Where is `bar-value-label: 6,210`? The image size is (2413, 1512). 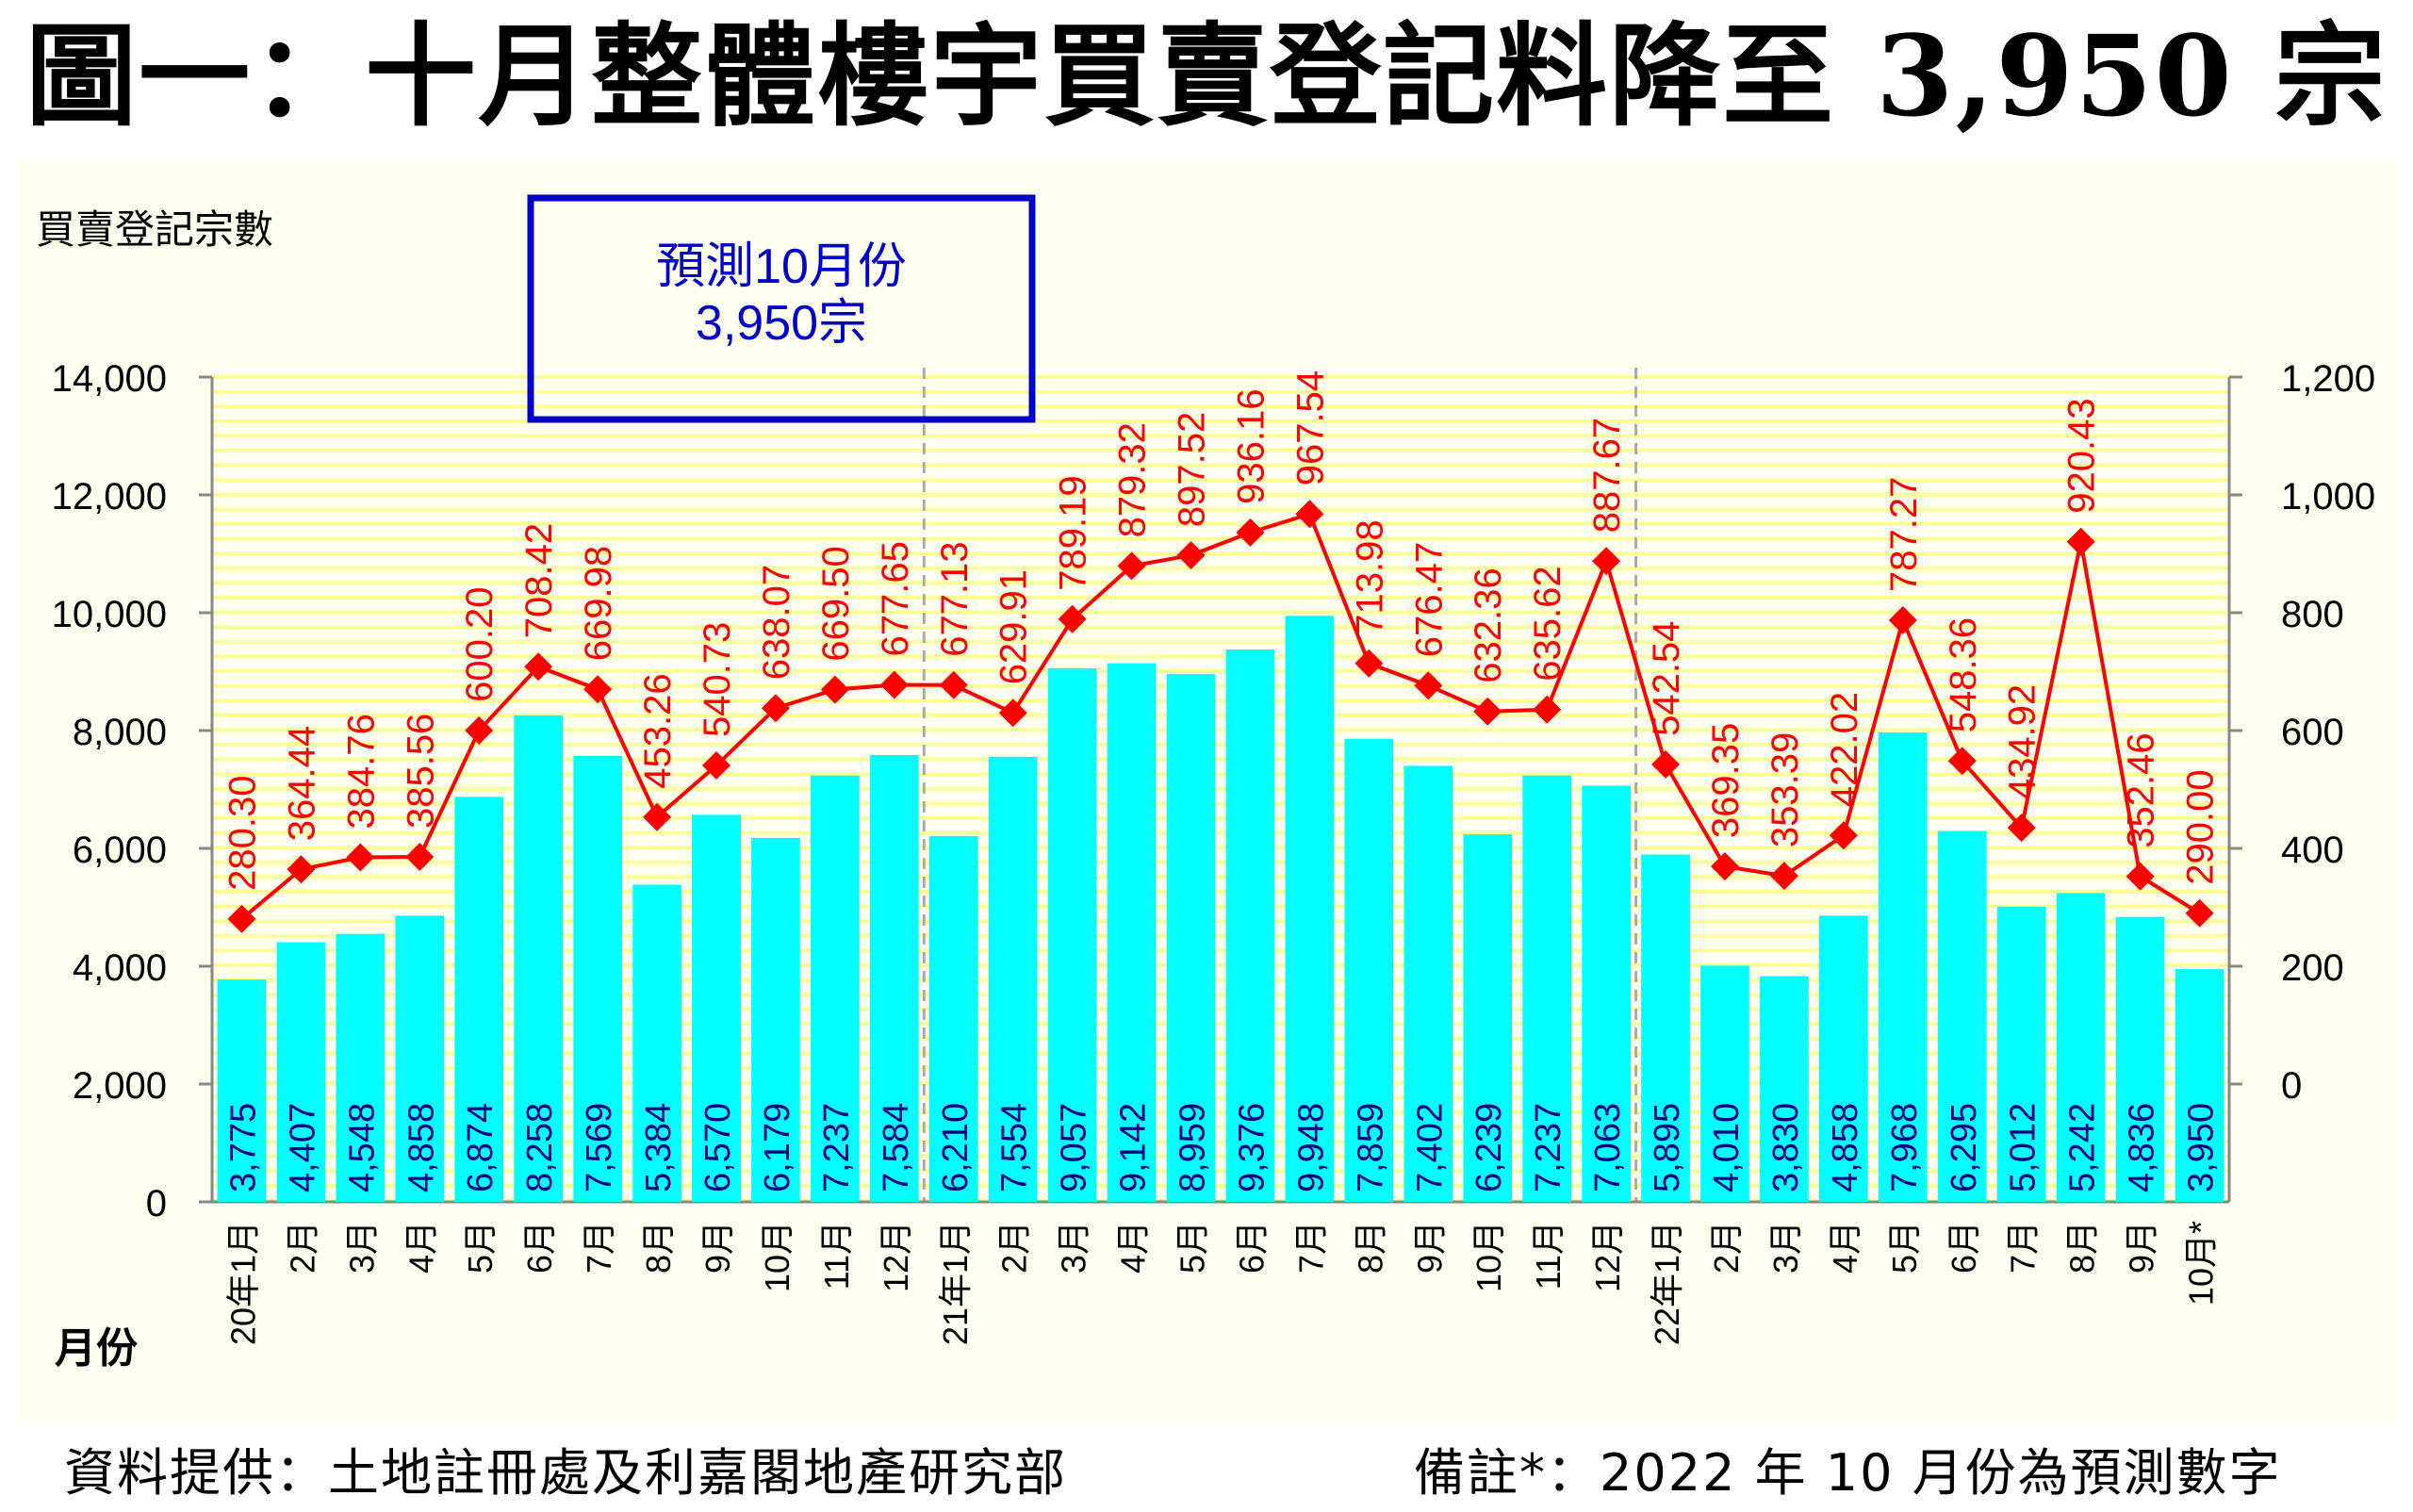 bar-value-label: 6,210 is located at coordinates (956, 1148).